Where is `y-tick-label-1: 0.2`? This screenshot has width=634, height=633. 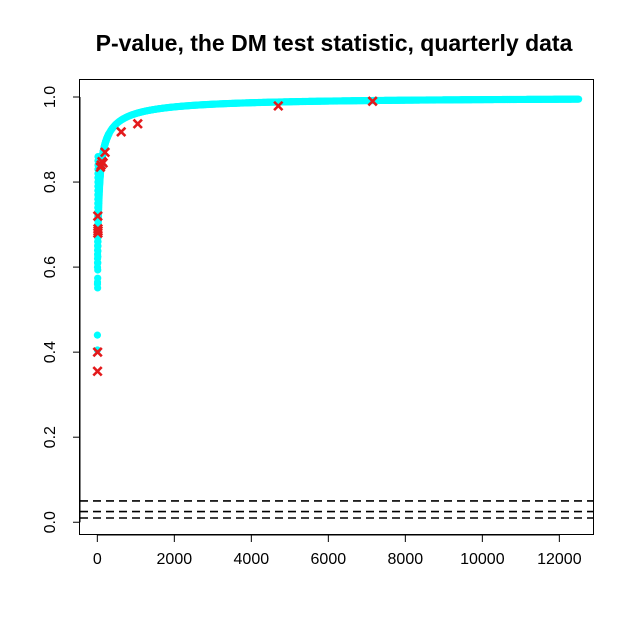 y-tick-label-1: 0.2 is located at coordinates (50, 437).